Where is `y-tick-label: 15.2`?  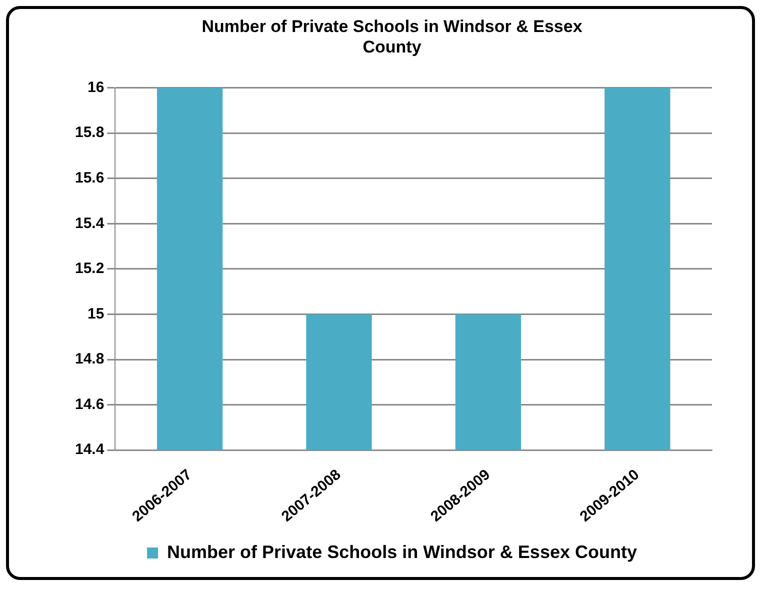 y-tick-label: 15.2 is located at coordinates (89, 269).